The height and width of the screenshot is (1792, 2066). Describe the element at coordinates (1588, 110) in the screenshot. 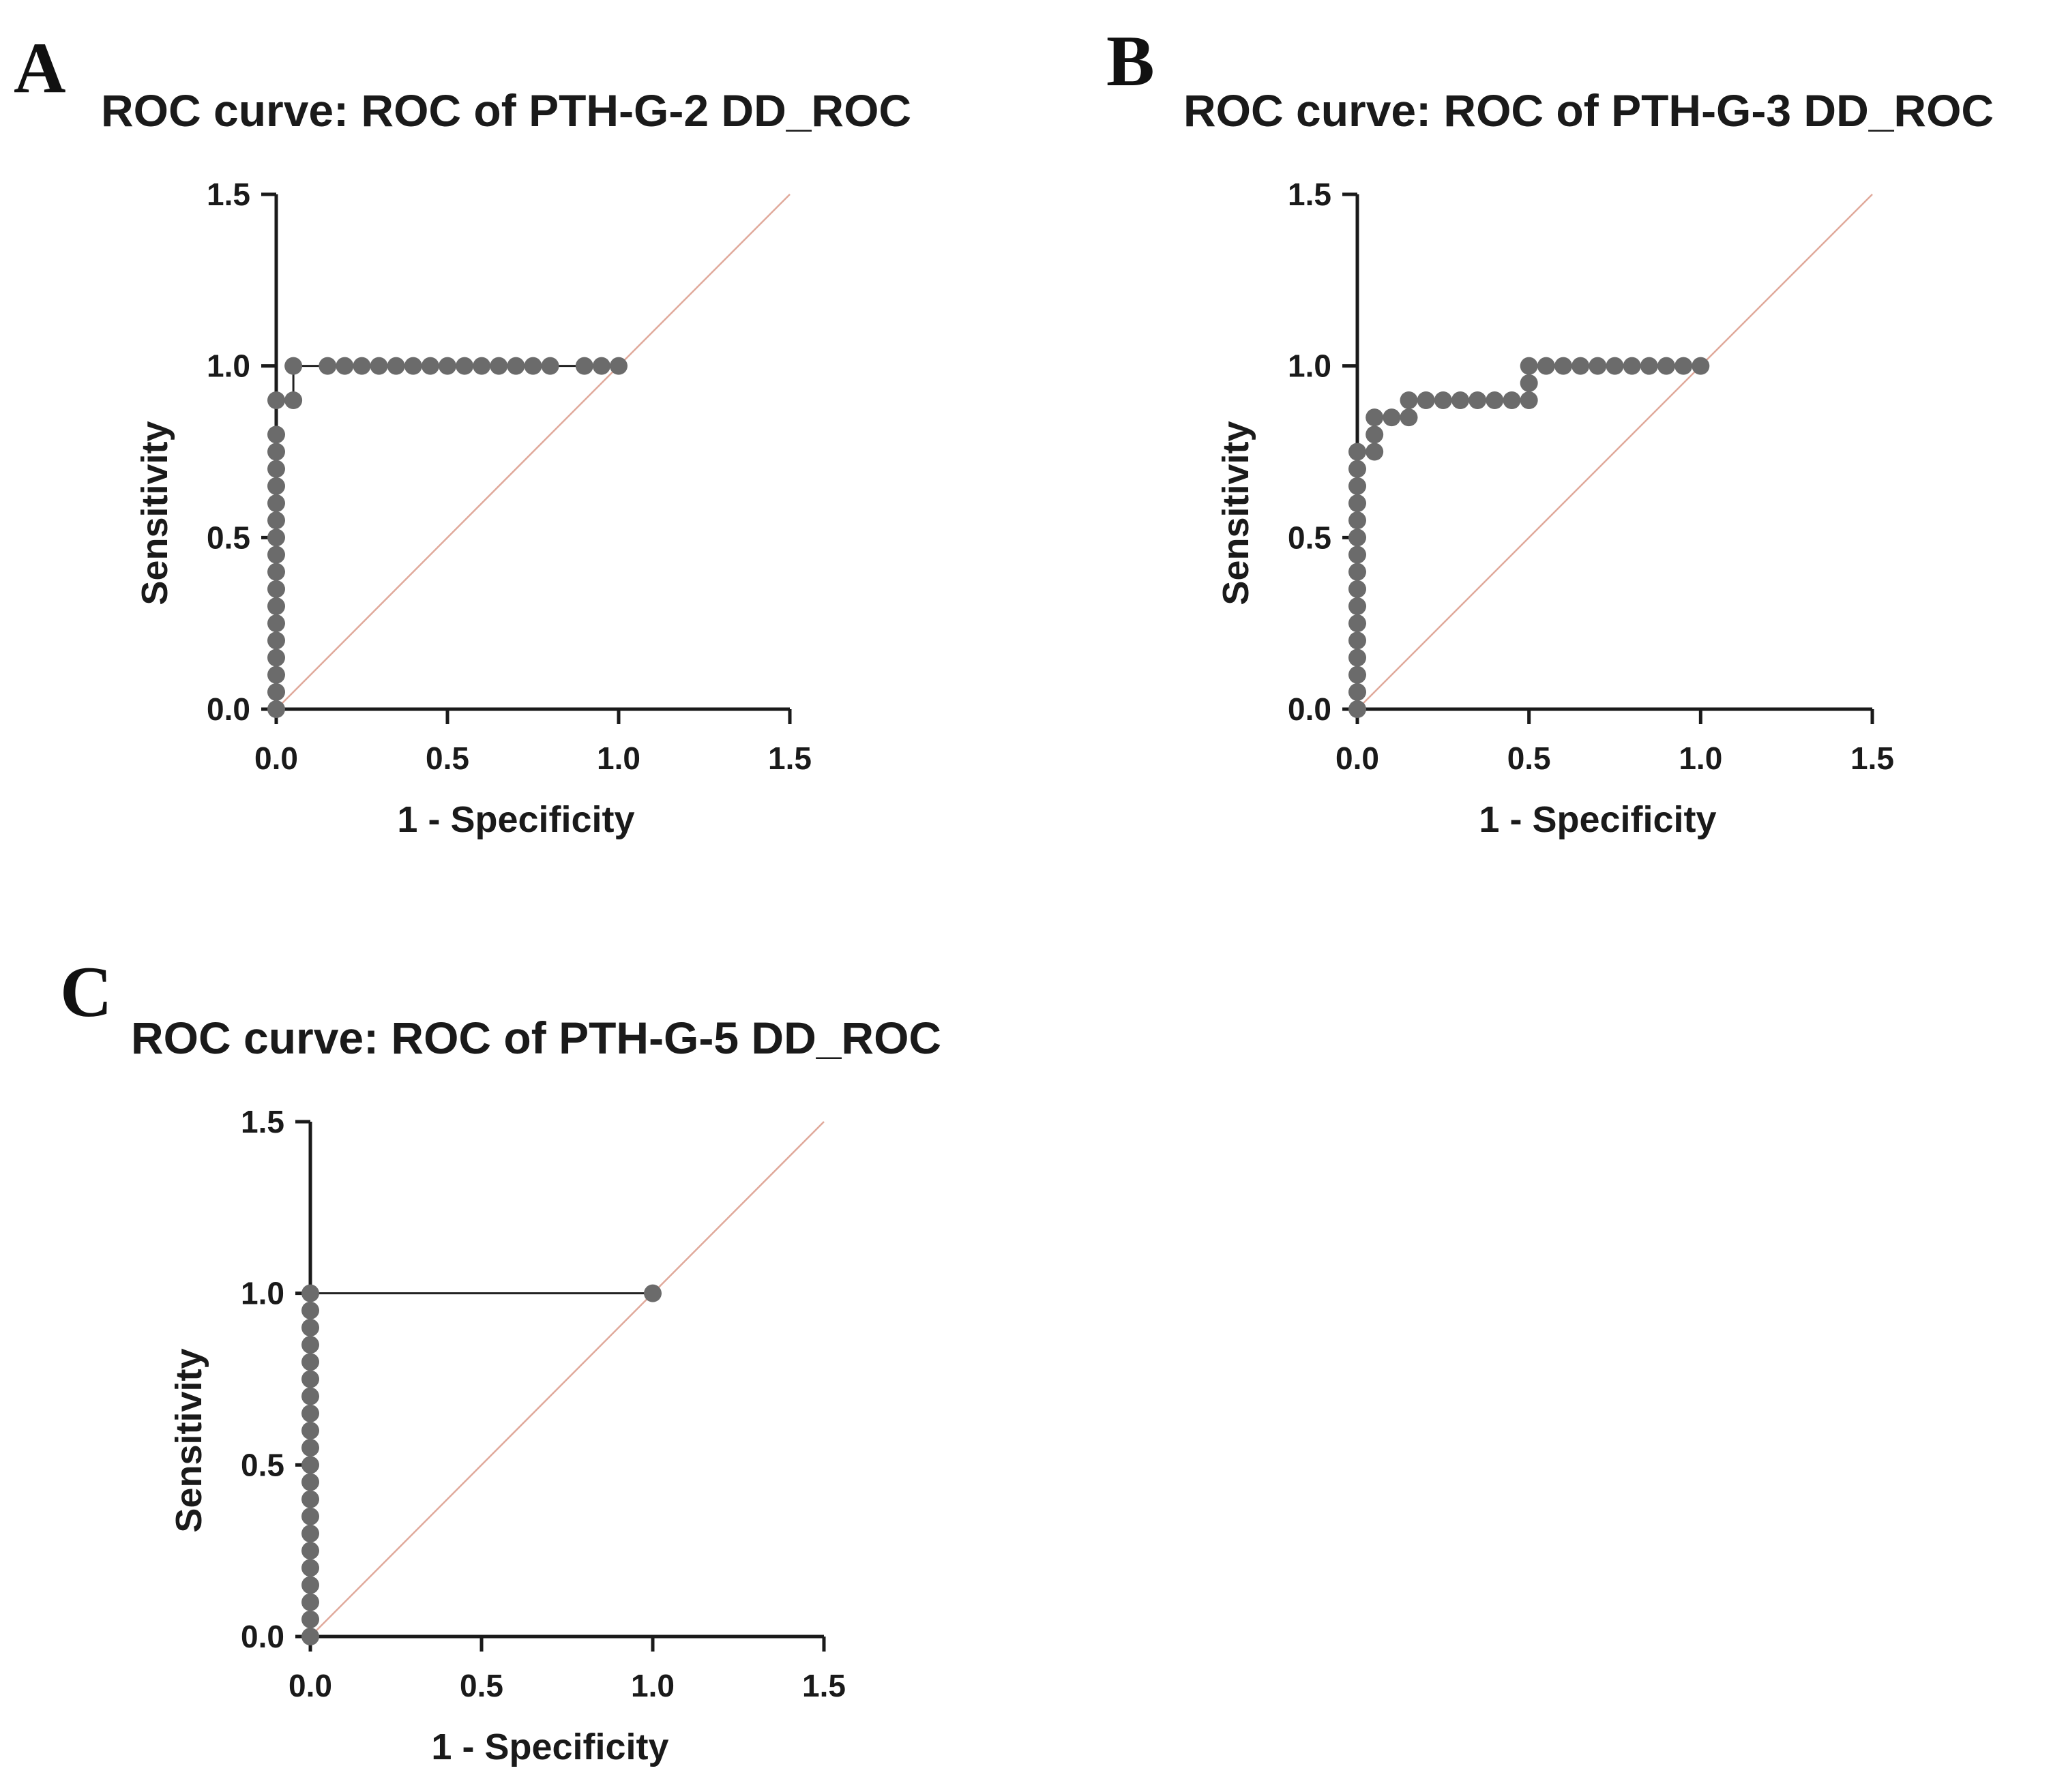

I see `chart-title: ROC curve: ROC of PTH-G-3 DD_ROC` at that location.